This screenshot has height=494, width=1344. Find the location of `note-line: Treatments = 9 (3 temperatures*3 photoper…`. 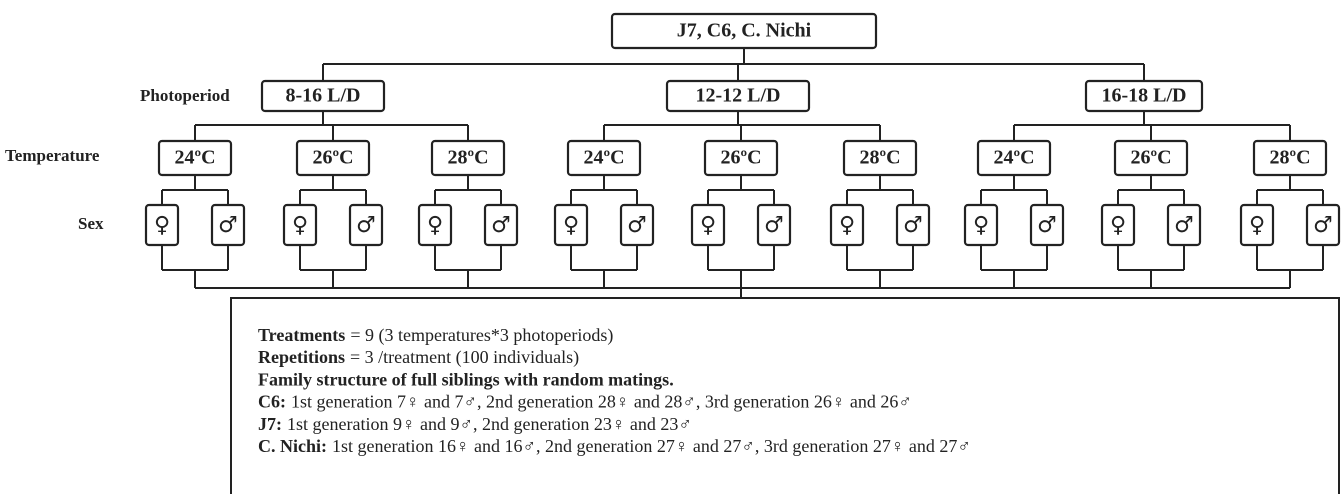

note-line: Treatments = 9 (3 temperatures*3 photoper… is located at coordinates (435, 335).